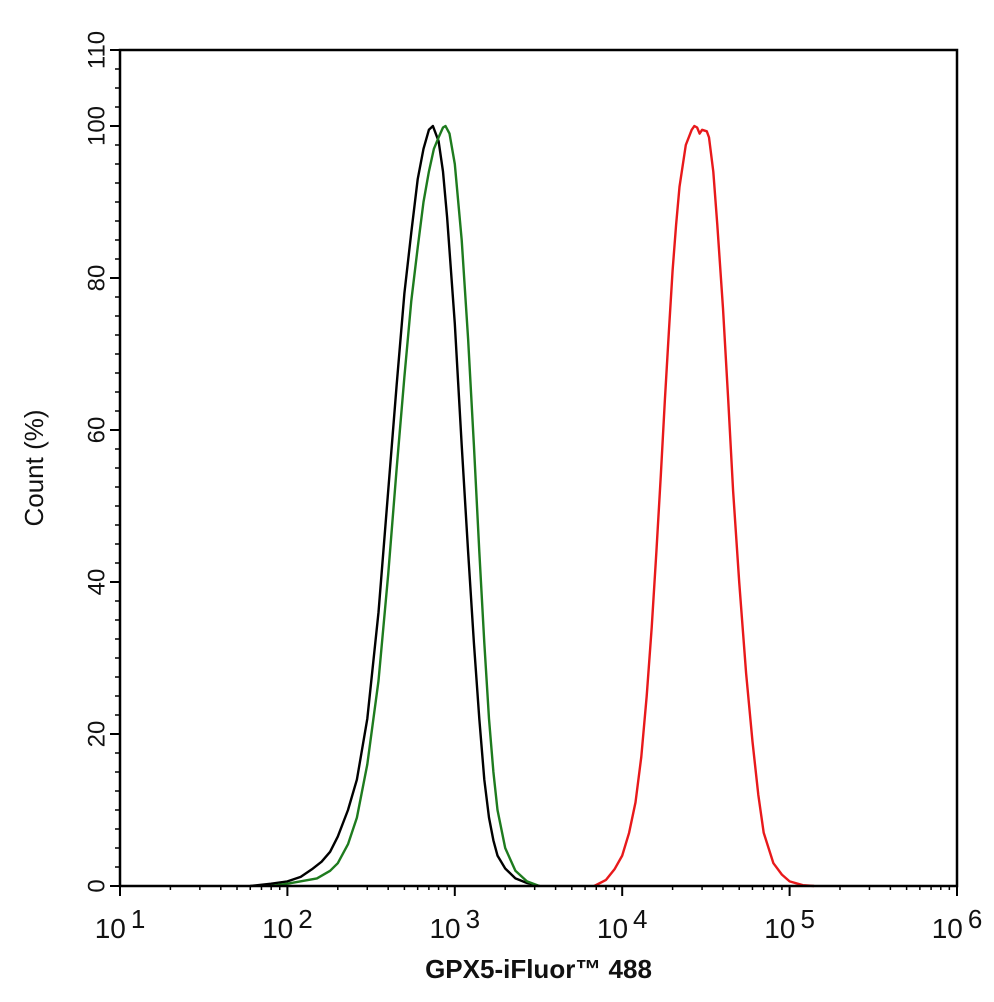 The width and height of the screenshot is (994, 1002). What do you see at coordinates (287, 924) in the screenshot?
I see `x-tick-label: 10 2` at bounding box center [287, 924].